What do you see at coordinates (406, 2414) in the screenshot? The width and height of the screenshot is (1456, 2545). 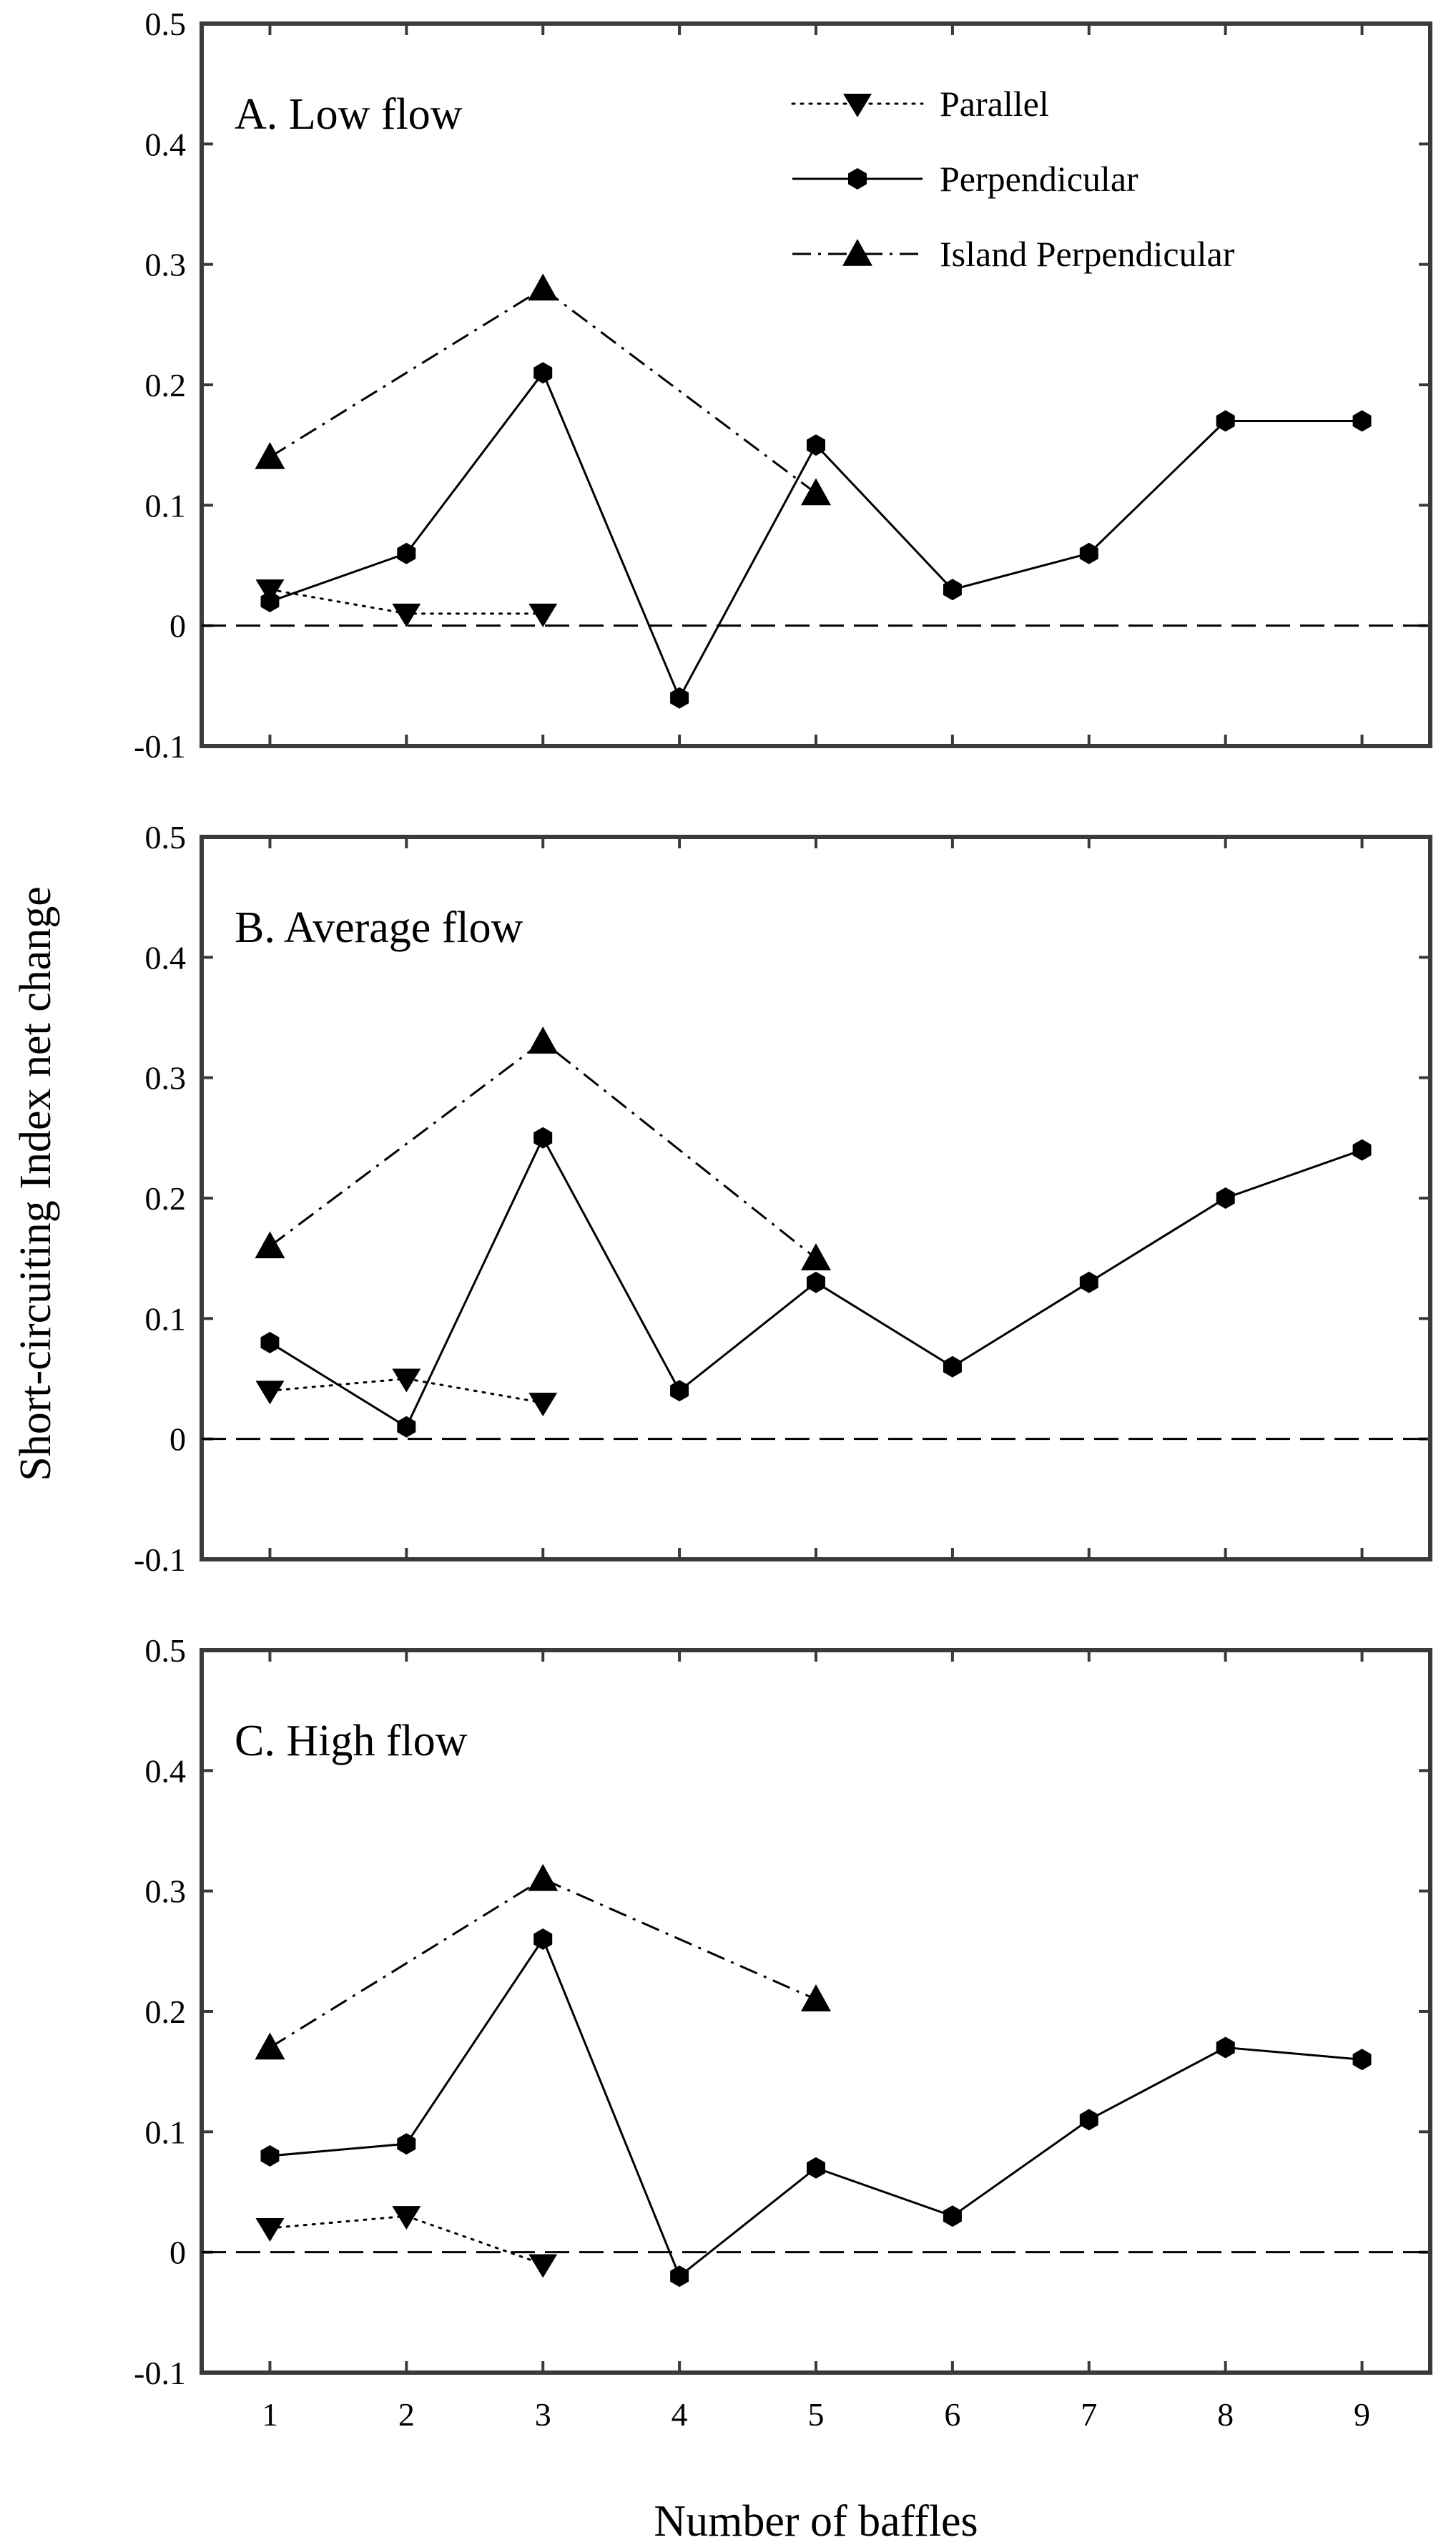 I see `x-tick-label: 2` at bounding box center [406, 2414].